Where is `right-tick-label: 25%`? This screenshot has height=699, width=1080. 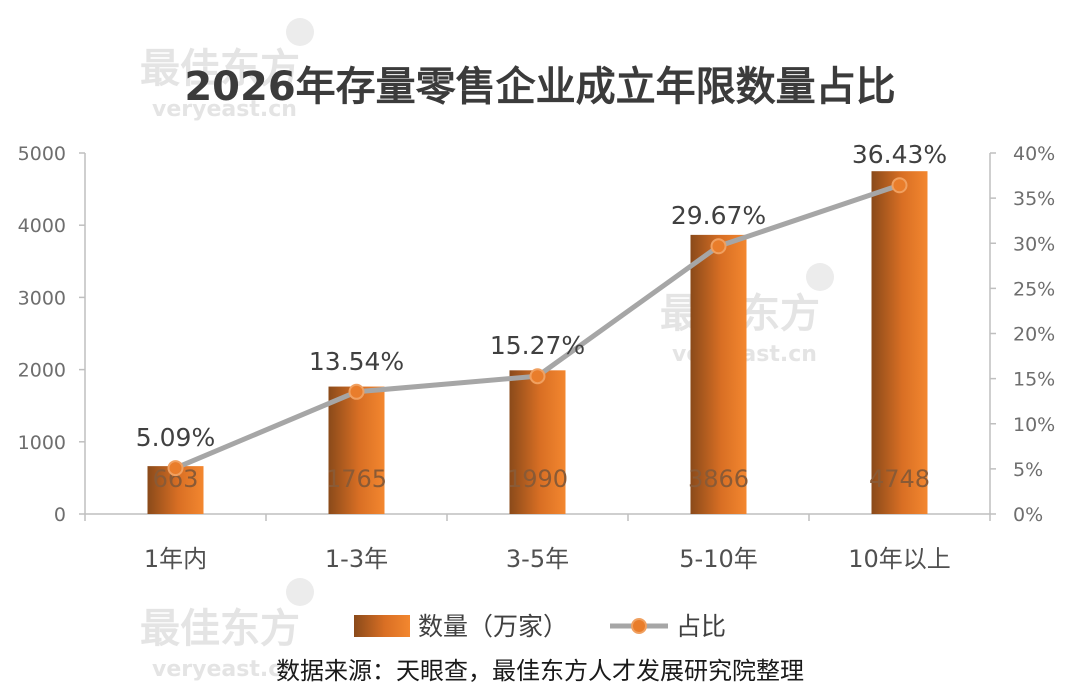 right-tick-label: 25% is located at coordinates (1034, 289).